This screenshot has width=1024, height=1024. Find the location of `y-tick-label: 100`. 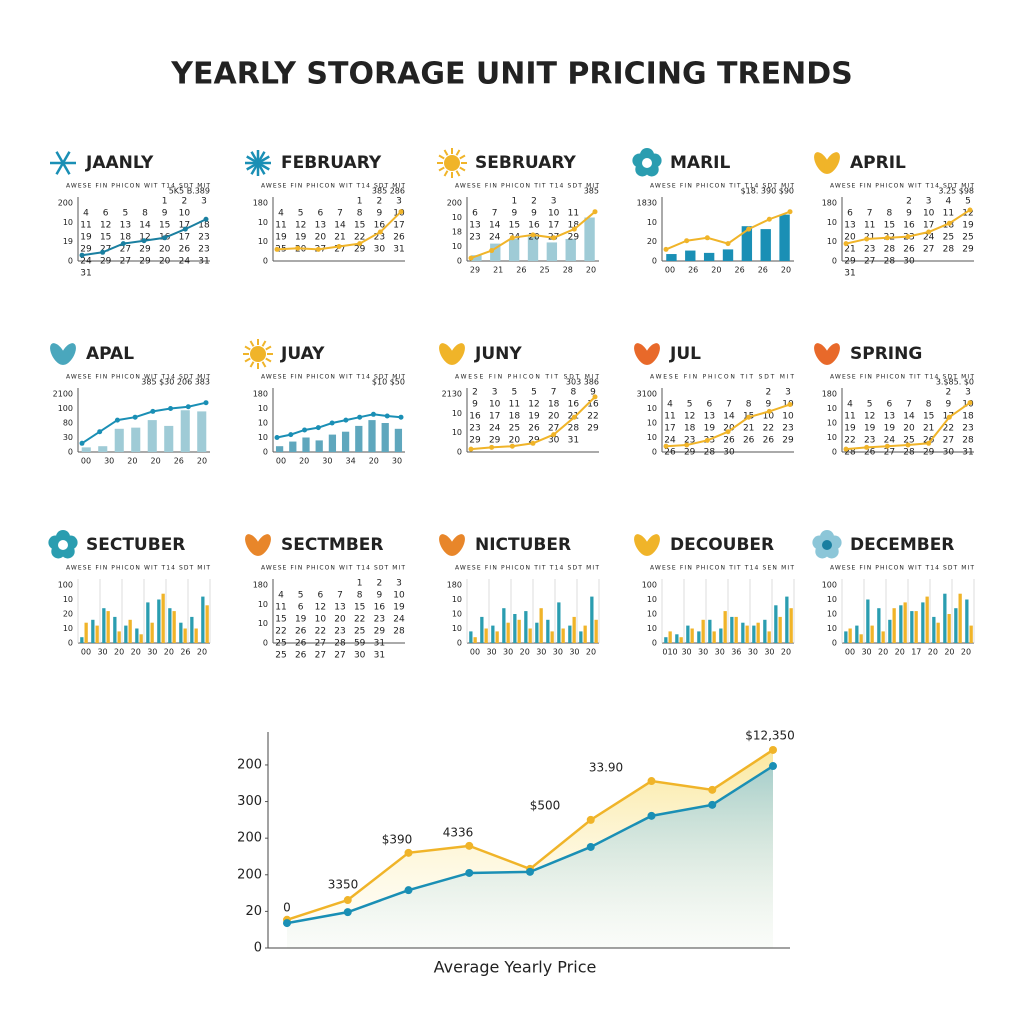

y-tick-label: 100 is located at coordinates (65, 585).